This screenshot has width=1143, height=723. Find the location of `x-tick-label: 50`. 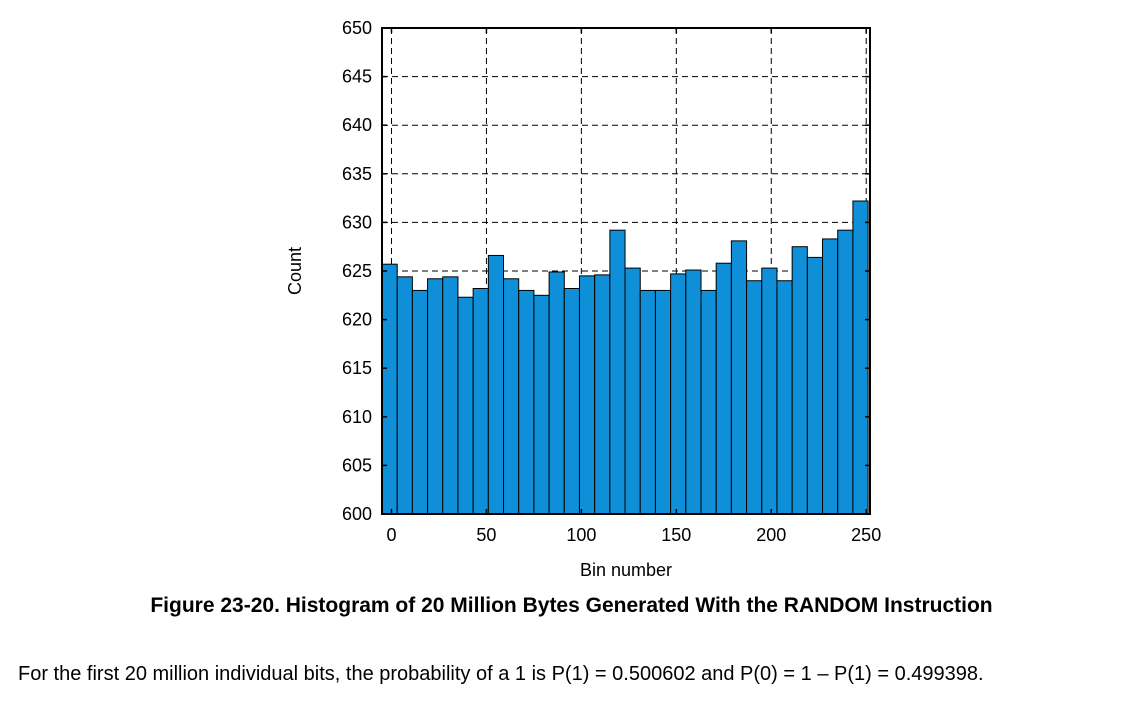

x-tick-label: 50 is located at coordinates (486, 535).